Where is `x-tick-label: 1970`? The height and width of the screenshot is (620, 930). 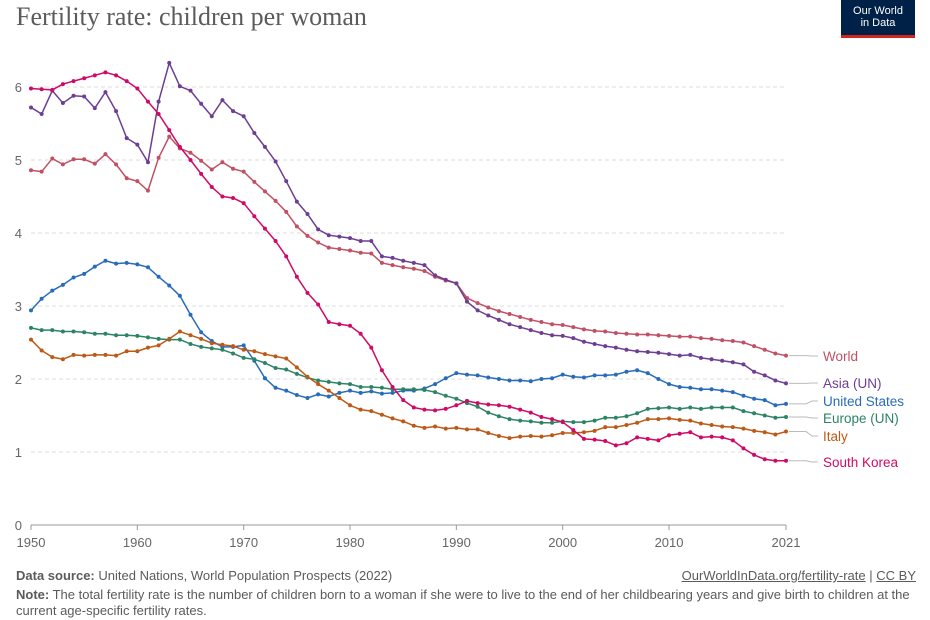
x-tick-label: 1970 is located at coordinates (243, 542).